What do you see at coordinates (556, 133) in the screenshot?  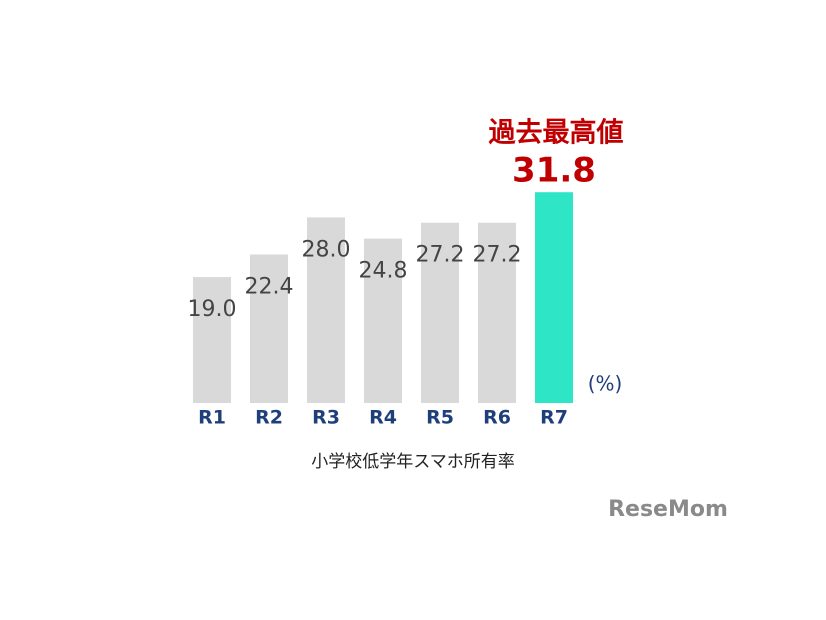 I see `annotation: 過去最高値` at bounding box center [556, 133].